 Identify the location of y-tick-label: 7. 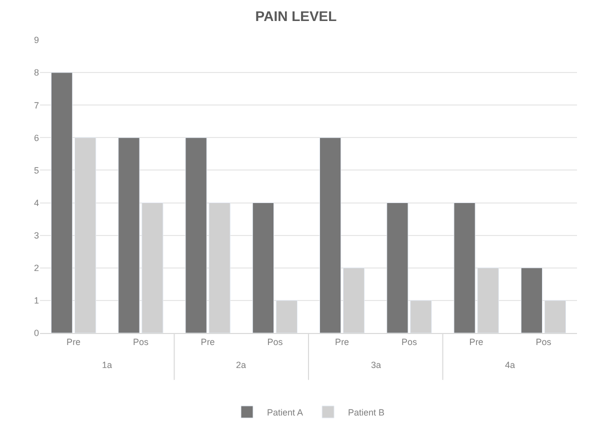
(36, 105).